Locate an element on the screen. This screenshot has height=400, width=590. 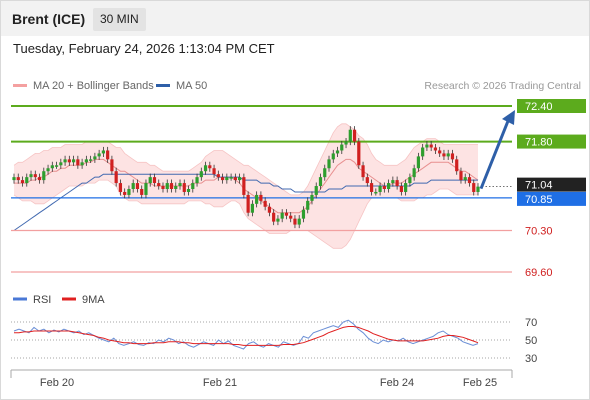
label-current-price-bg is located at coordinates (551, 184).